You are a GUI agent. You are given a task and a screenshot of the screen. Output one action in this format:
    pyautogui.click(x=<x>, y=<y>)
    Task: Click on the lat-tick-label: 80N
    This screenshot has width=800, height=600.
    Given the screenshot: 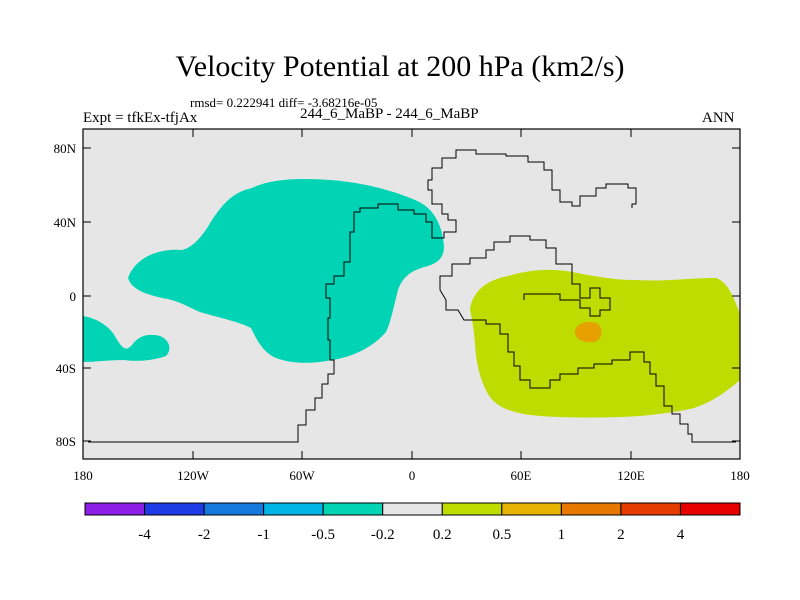 What is the action you would take?
    pyautogui.click(x=65, y=148)
    